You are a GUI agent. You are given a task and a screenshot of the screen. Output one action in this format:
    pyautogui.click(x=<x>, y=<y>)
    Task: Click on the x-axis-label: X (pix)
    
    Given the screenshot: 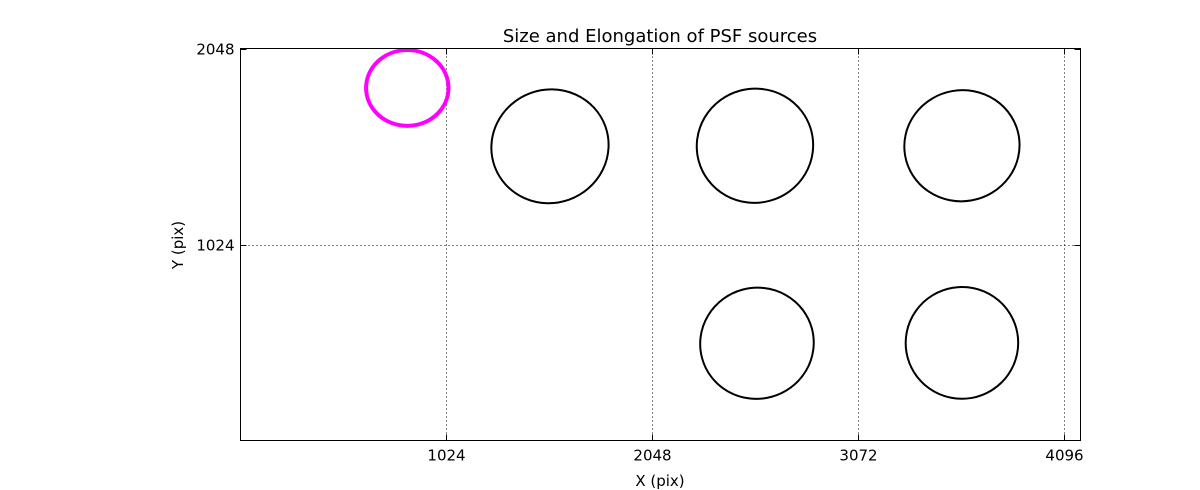 What is the action you would take?
    pyautogui.click(x=659, y=481)
    